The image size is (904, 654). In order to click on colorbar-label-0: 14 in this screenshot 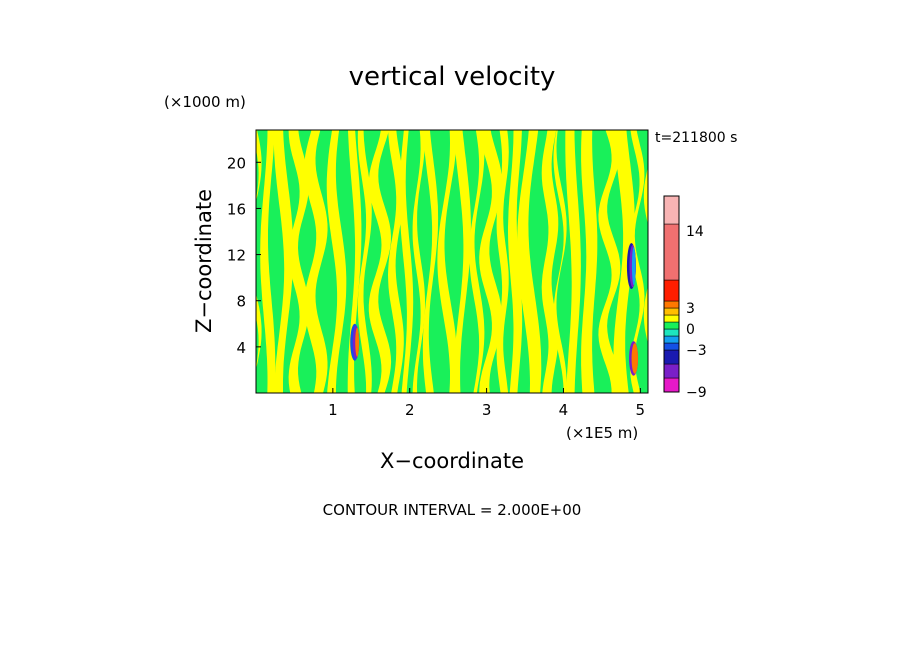, I will do `click(695, 232)`.